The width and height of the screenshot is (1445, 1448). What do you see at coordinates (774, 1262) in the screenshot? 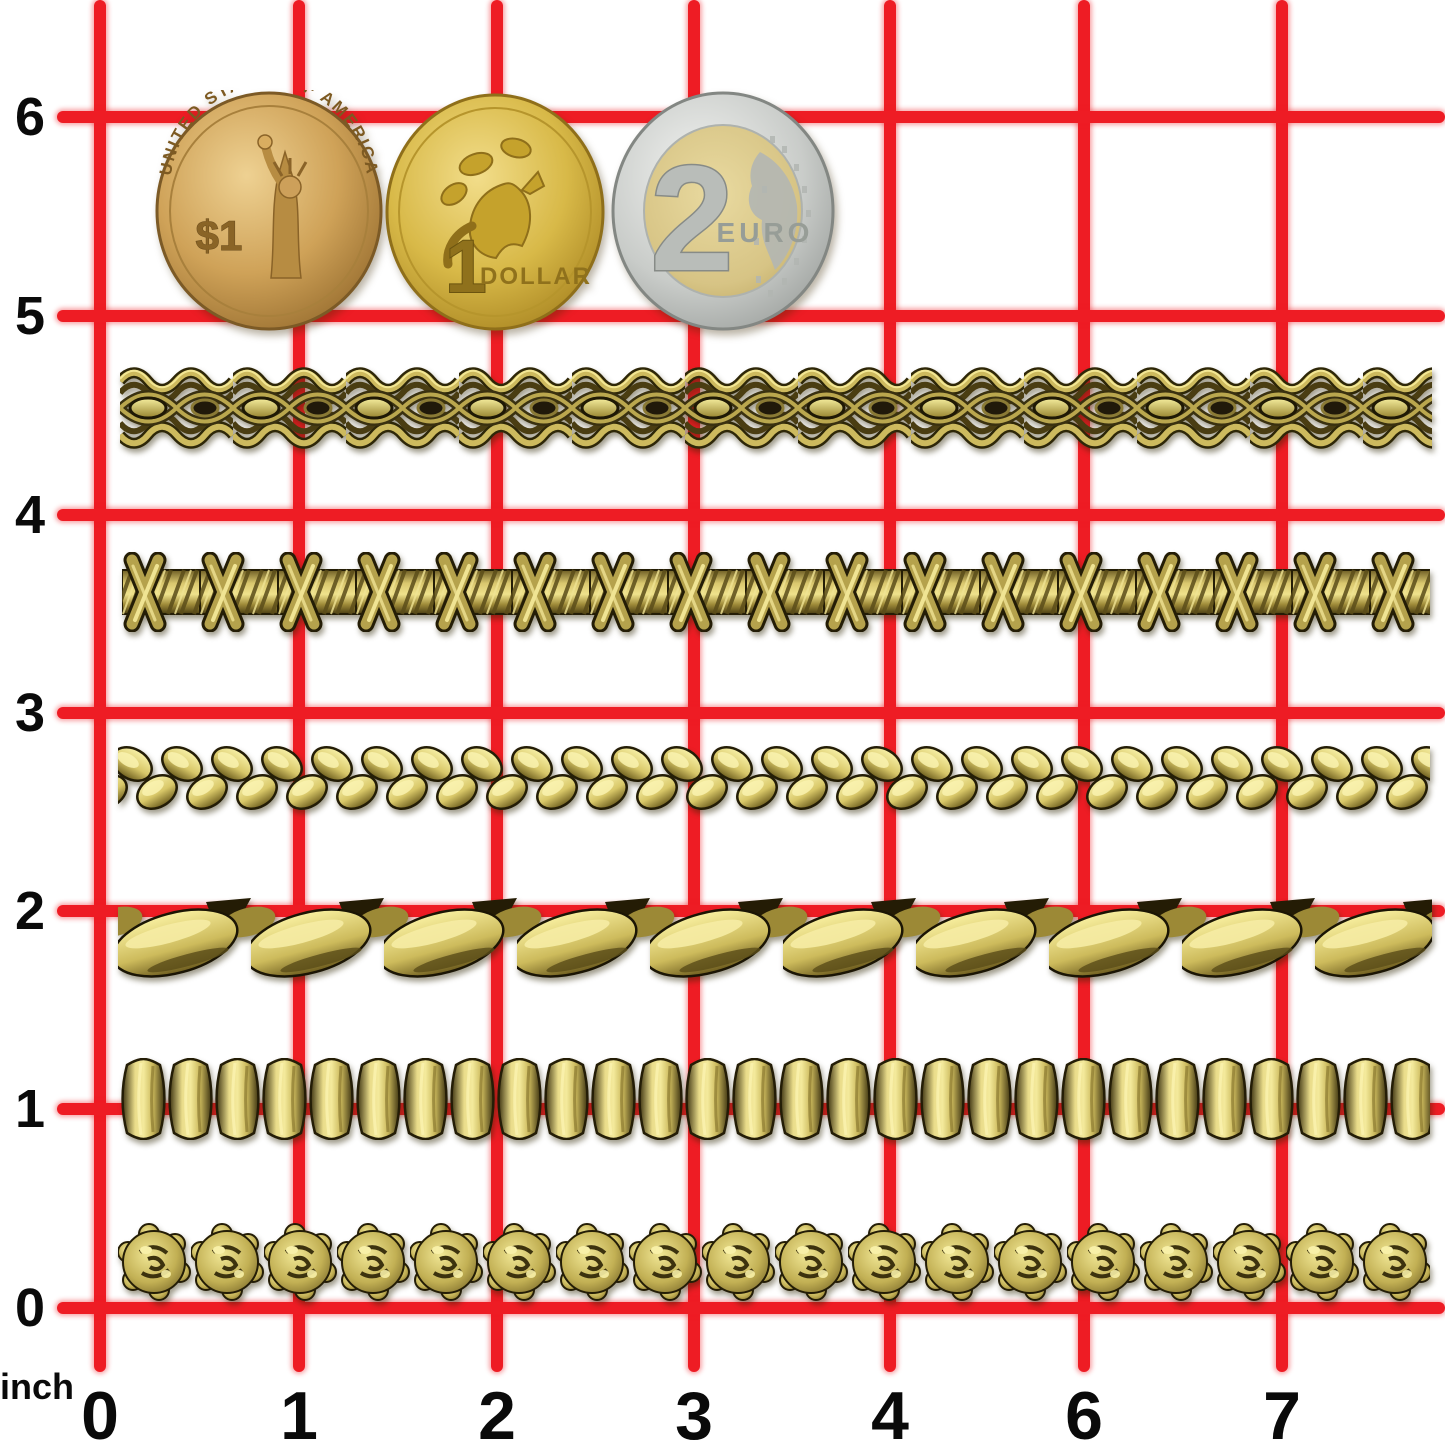
I see `trim-rosette-bead` at bounding box center [774, 1262].